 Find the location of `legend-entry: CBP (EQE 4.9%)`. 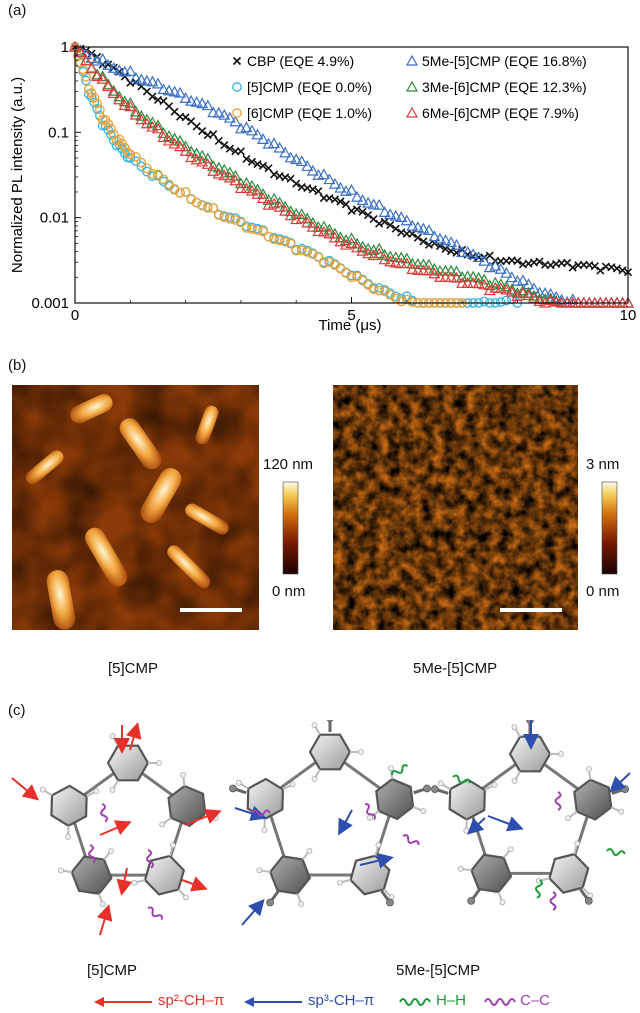

legend-entry: CBP (EQE 4.9%) is located at coordinates (293, 61).